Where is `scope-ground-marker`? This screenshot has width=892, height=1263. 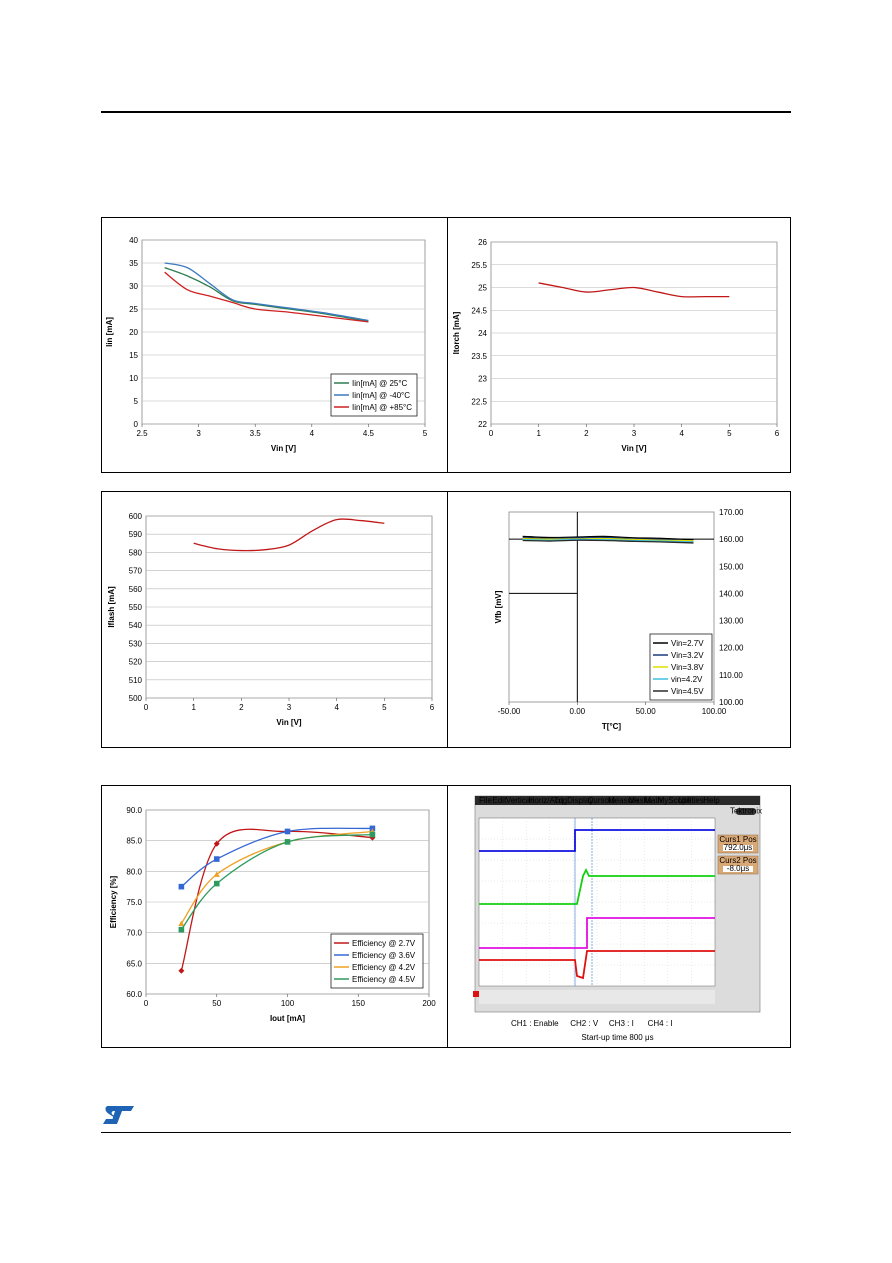 scope-ground-marker is located at coordinates (477, 994).